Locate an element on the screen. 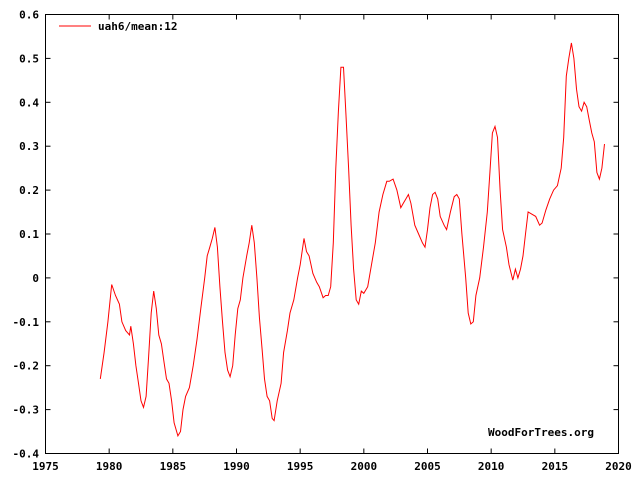 The image size is (640, 480). x-tick-label: 1985 is located at coordinates (173, 466).